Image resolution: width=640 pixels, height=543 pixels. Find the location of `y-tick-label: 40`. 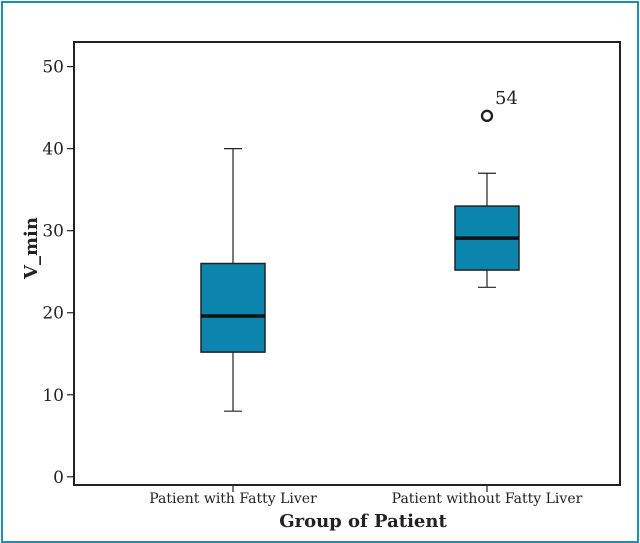

y-tick-label: 40 is located at coordinates (53, 150).